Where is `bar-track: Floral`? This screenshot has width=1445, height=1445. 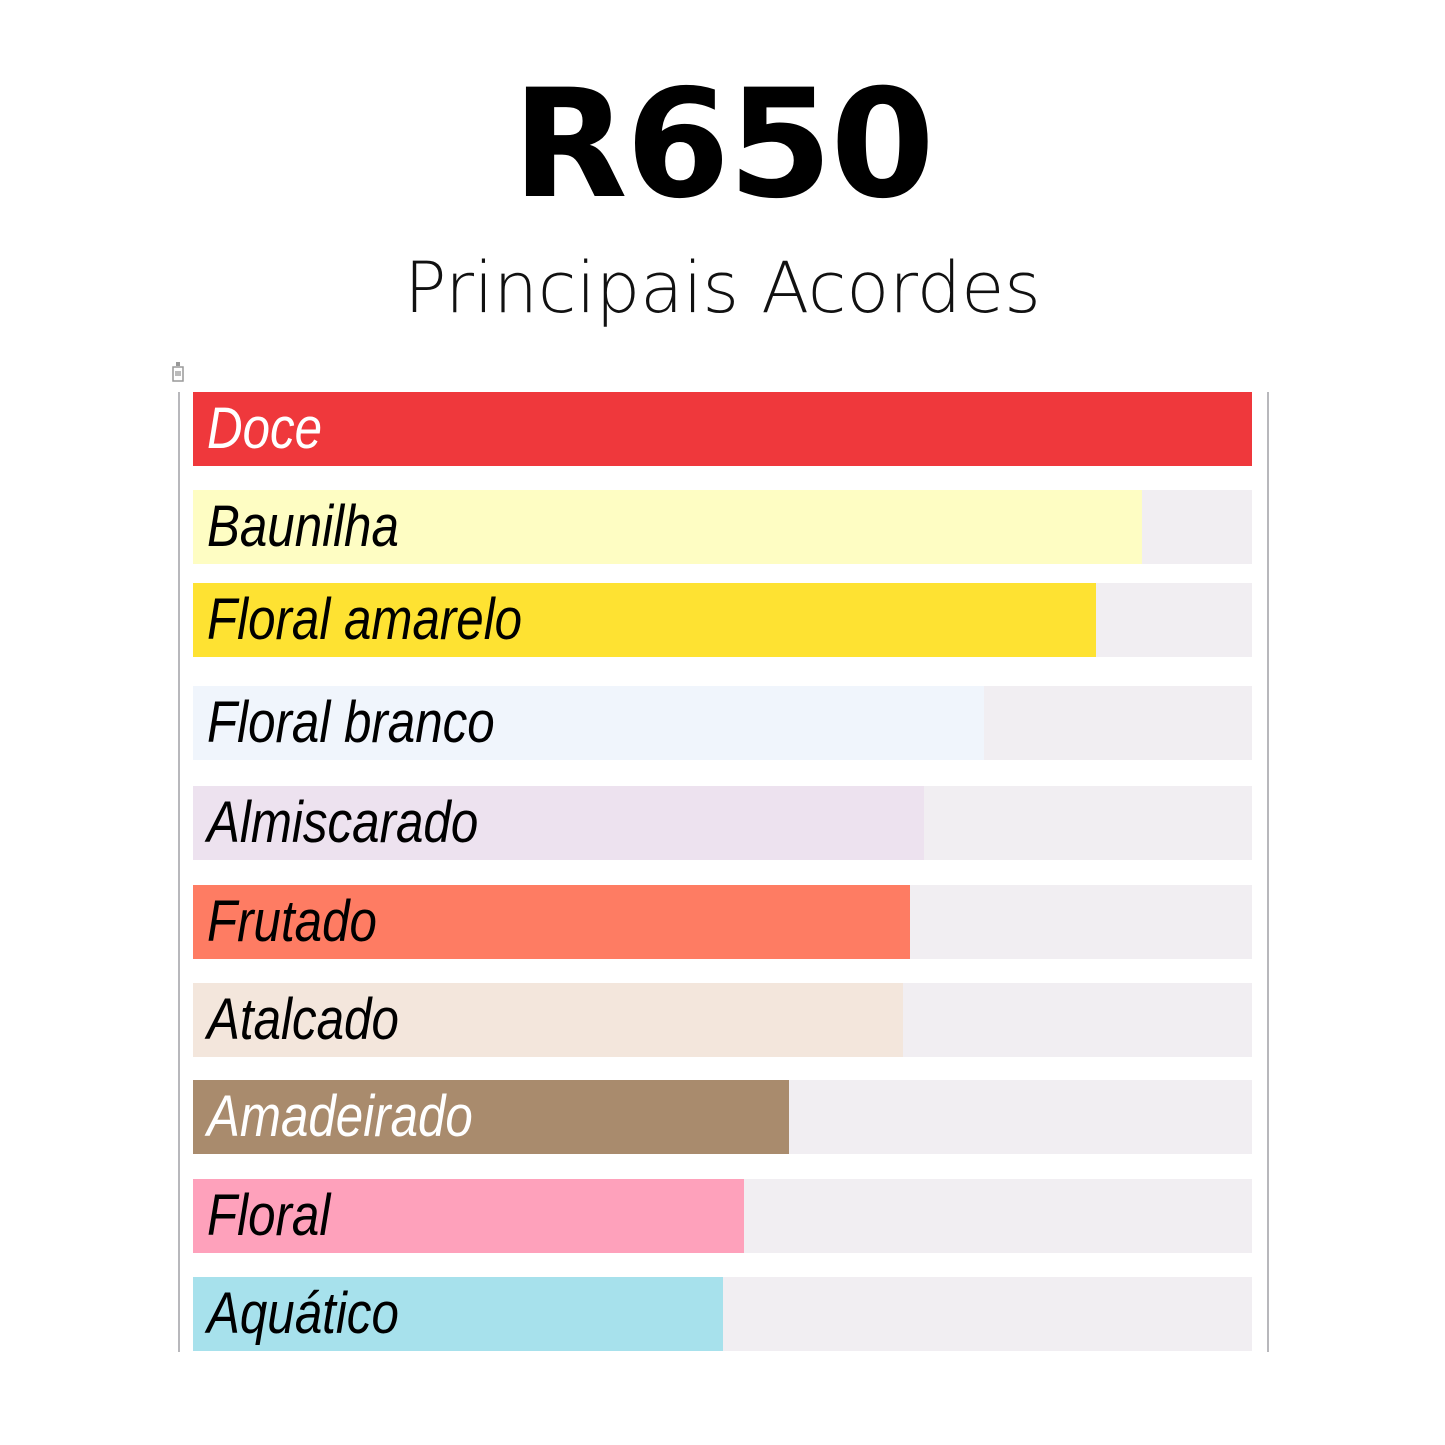 bar-track: Floral is located at coordinates (722, 1216).